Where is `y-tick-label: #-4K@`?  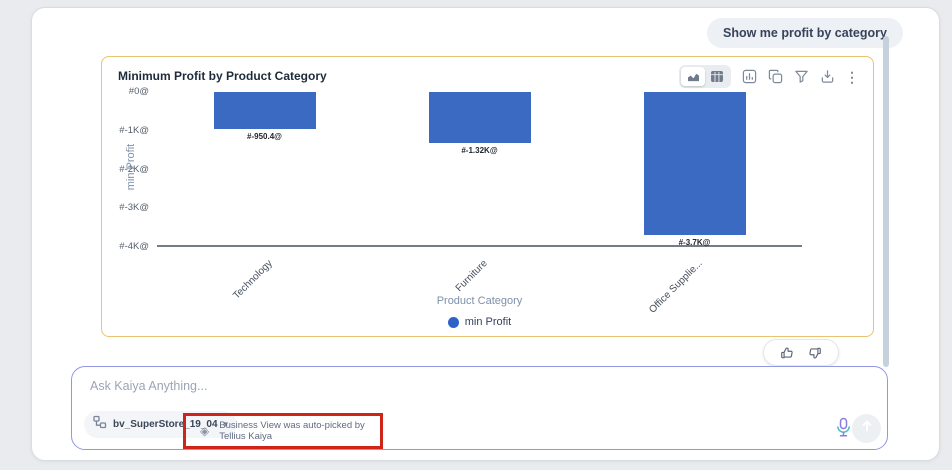 y-tick-label: #-4K@ is located at coordinates (134, 246).